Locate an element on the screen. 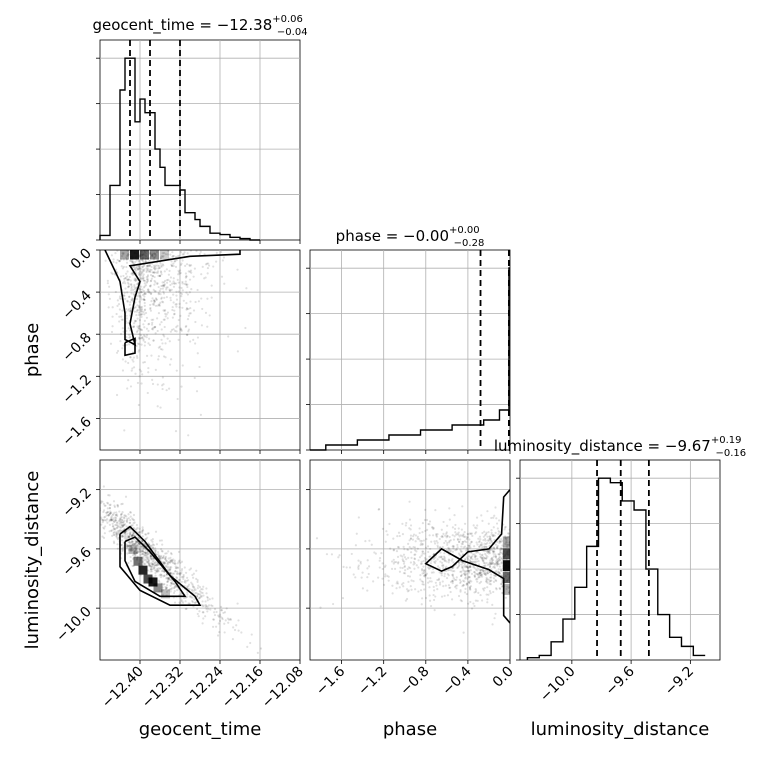 The width and height of the screenshot is (760, 760). xlabel-luminosity-distance: luminosity_distance is located at coordinates (620, 729).